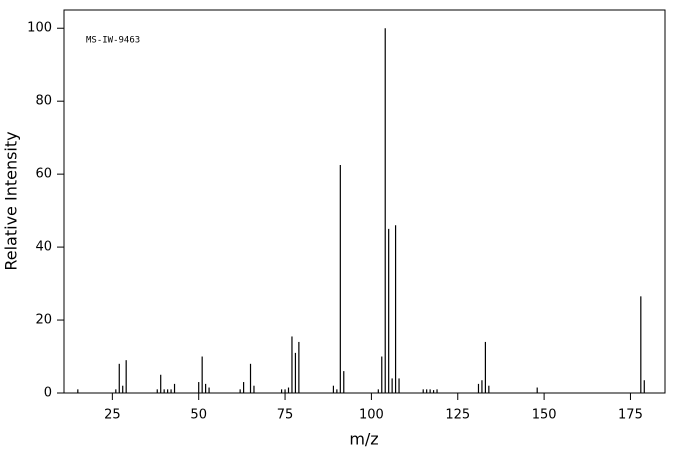 The image size is (676, 455). I want to click on x-tick-label: 125, so click(457, 415).